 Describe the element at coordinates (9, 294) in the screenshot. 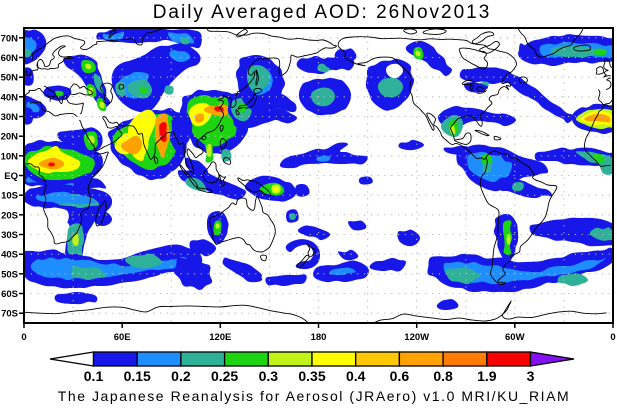

I see `svg-text: 60S` at that location.